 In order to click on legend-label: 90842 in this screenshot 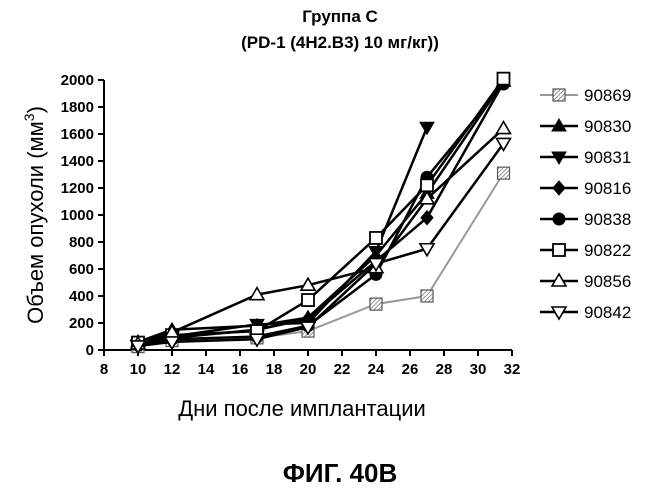, I will do `click(607, 312)`.